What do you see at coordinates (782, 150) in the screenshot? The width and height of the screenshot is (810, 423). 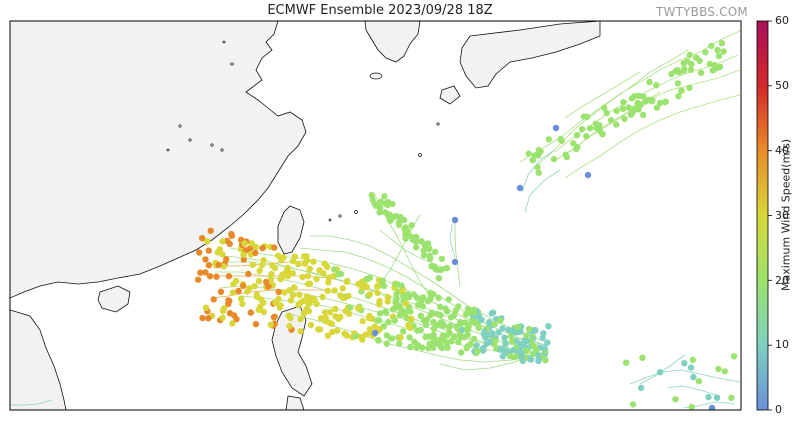 I see `colorbar-tick-label: 40` at bounding box center [782, 150].